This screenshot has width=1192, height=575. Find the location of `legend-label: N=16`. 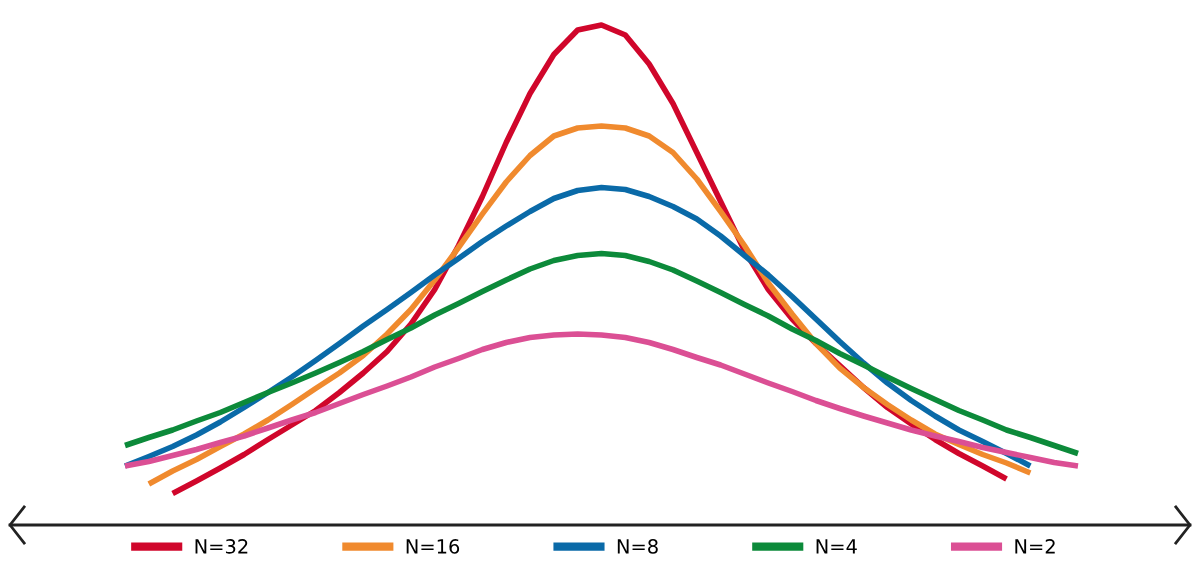

legend-label: N=16 is located at coordinates (433, 546).